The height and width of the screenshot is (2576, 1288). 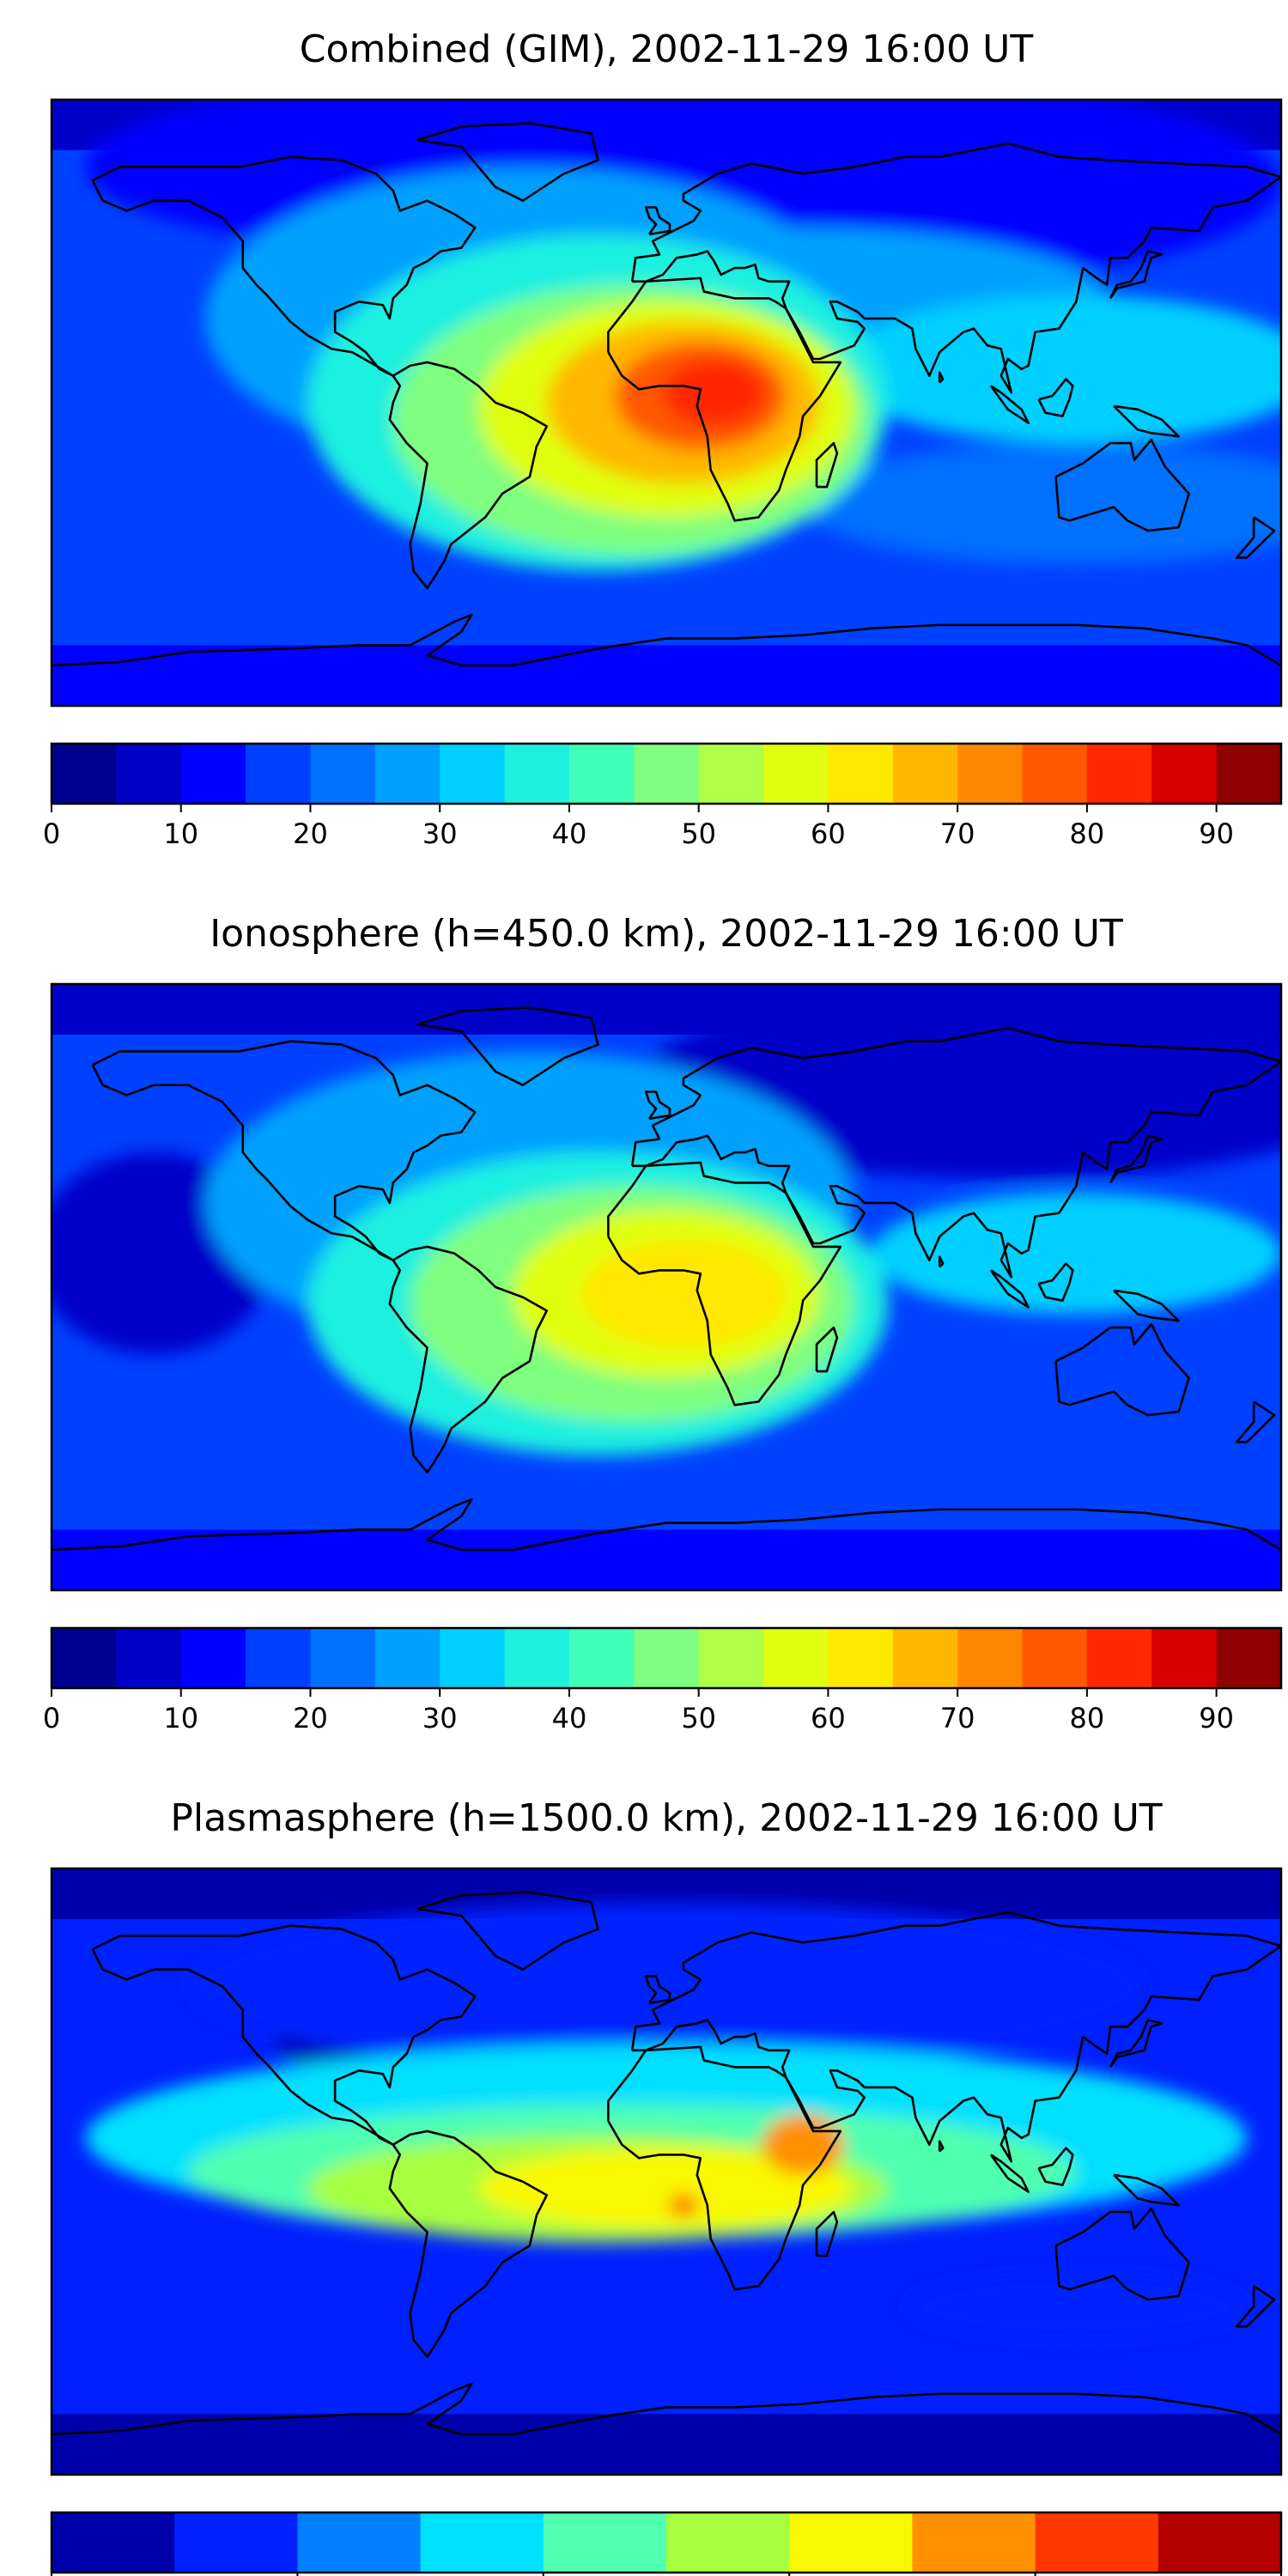 I want to click on coastline-australia, so click(x=1122, y=2254).